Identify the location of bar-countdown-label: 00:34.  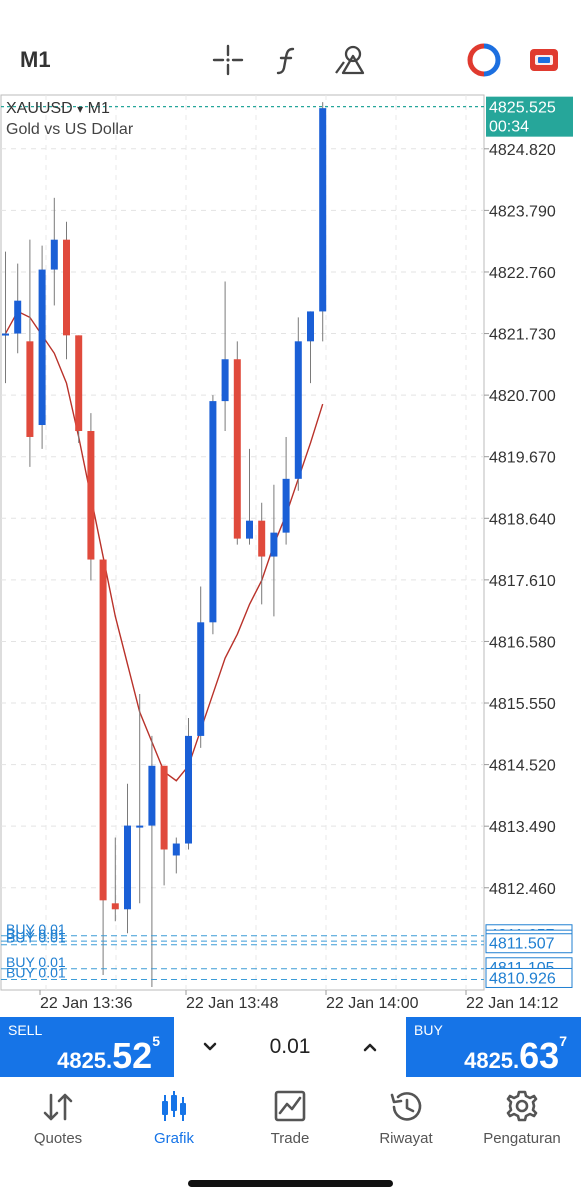
(509, 127).